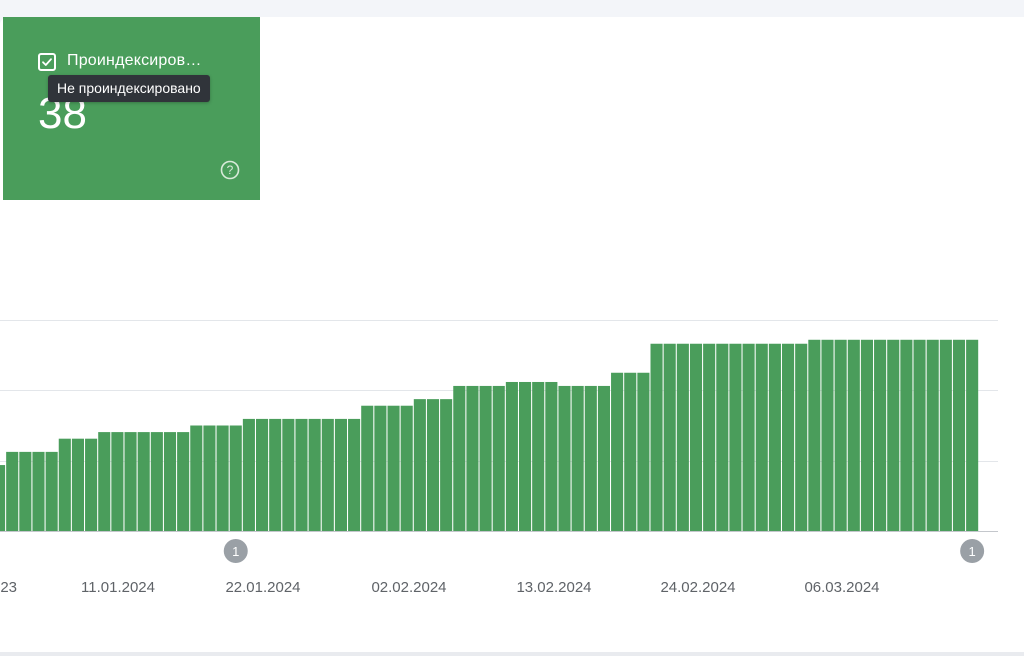  I want to click on x-tick-label: 06.03.2024, so click(841, 587).